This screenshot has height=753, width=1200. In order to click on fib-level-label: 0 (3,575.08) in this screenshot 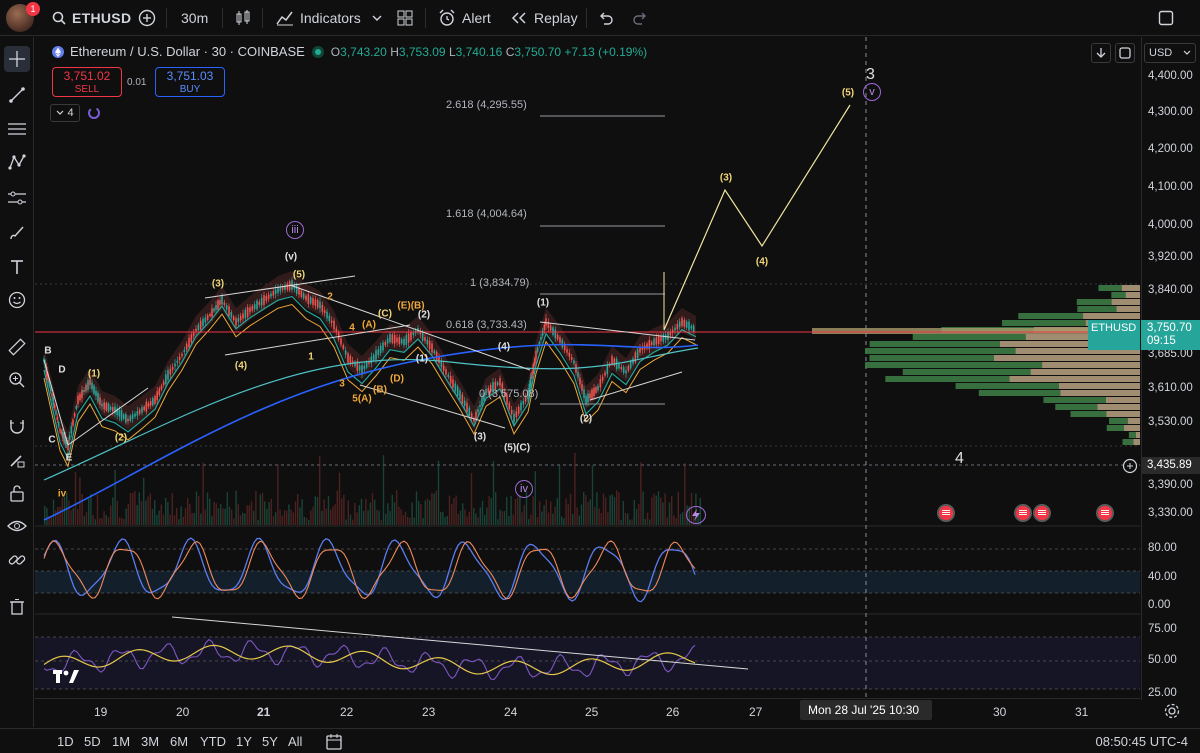, I will do `click(509, 394)`.